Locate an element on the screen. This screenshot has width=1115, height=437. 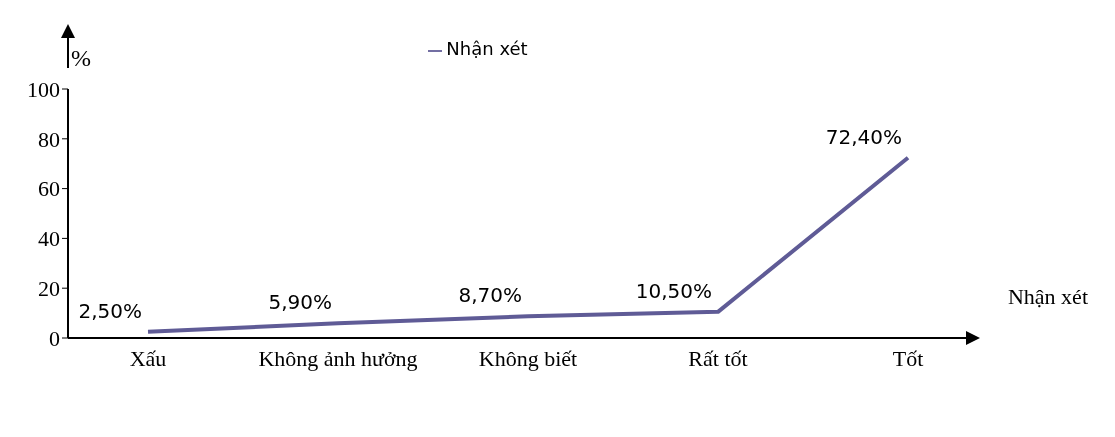
data-label: 72,40% is located at coordinates (863, 136).